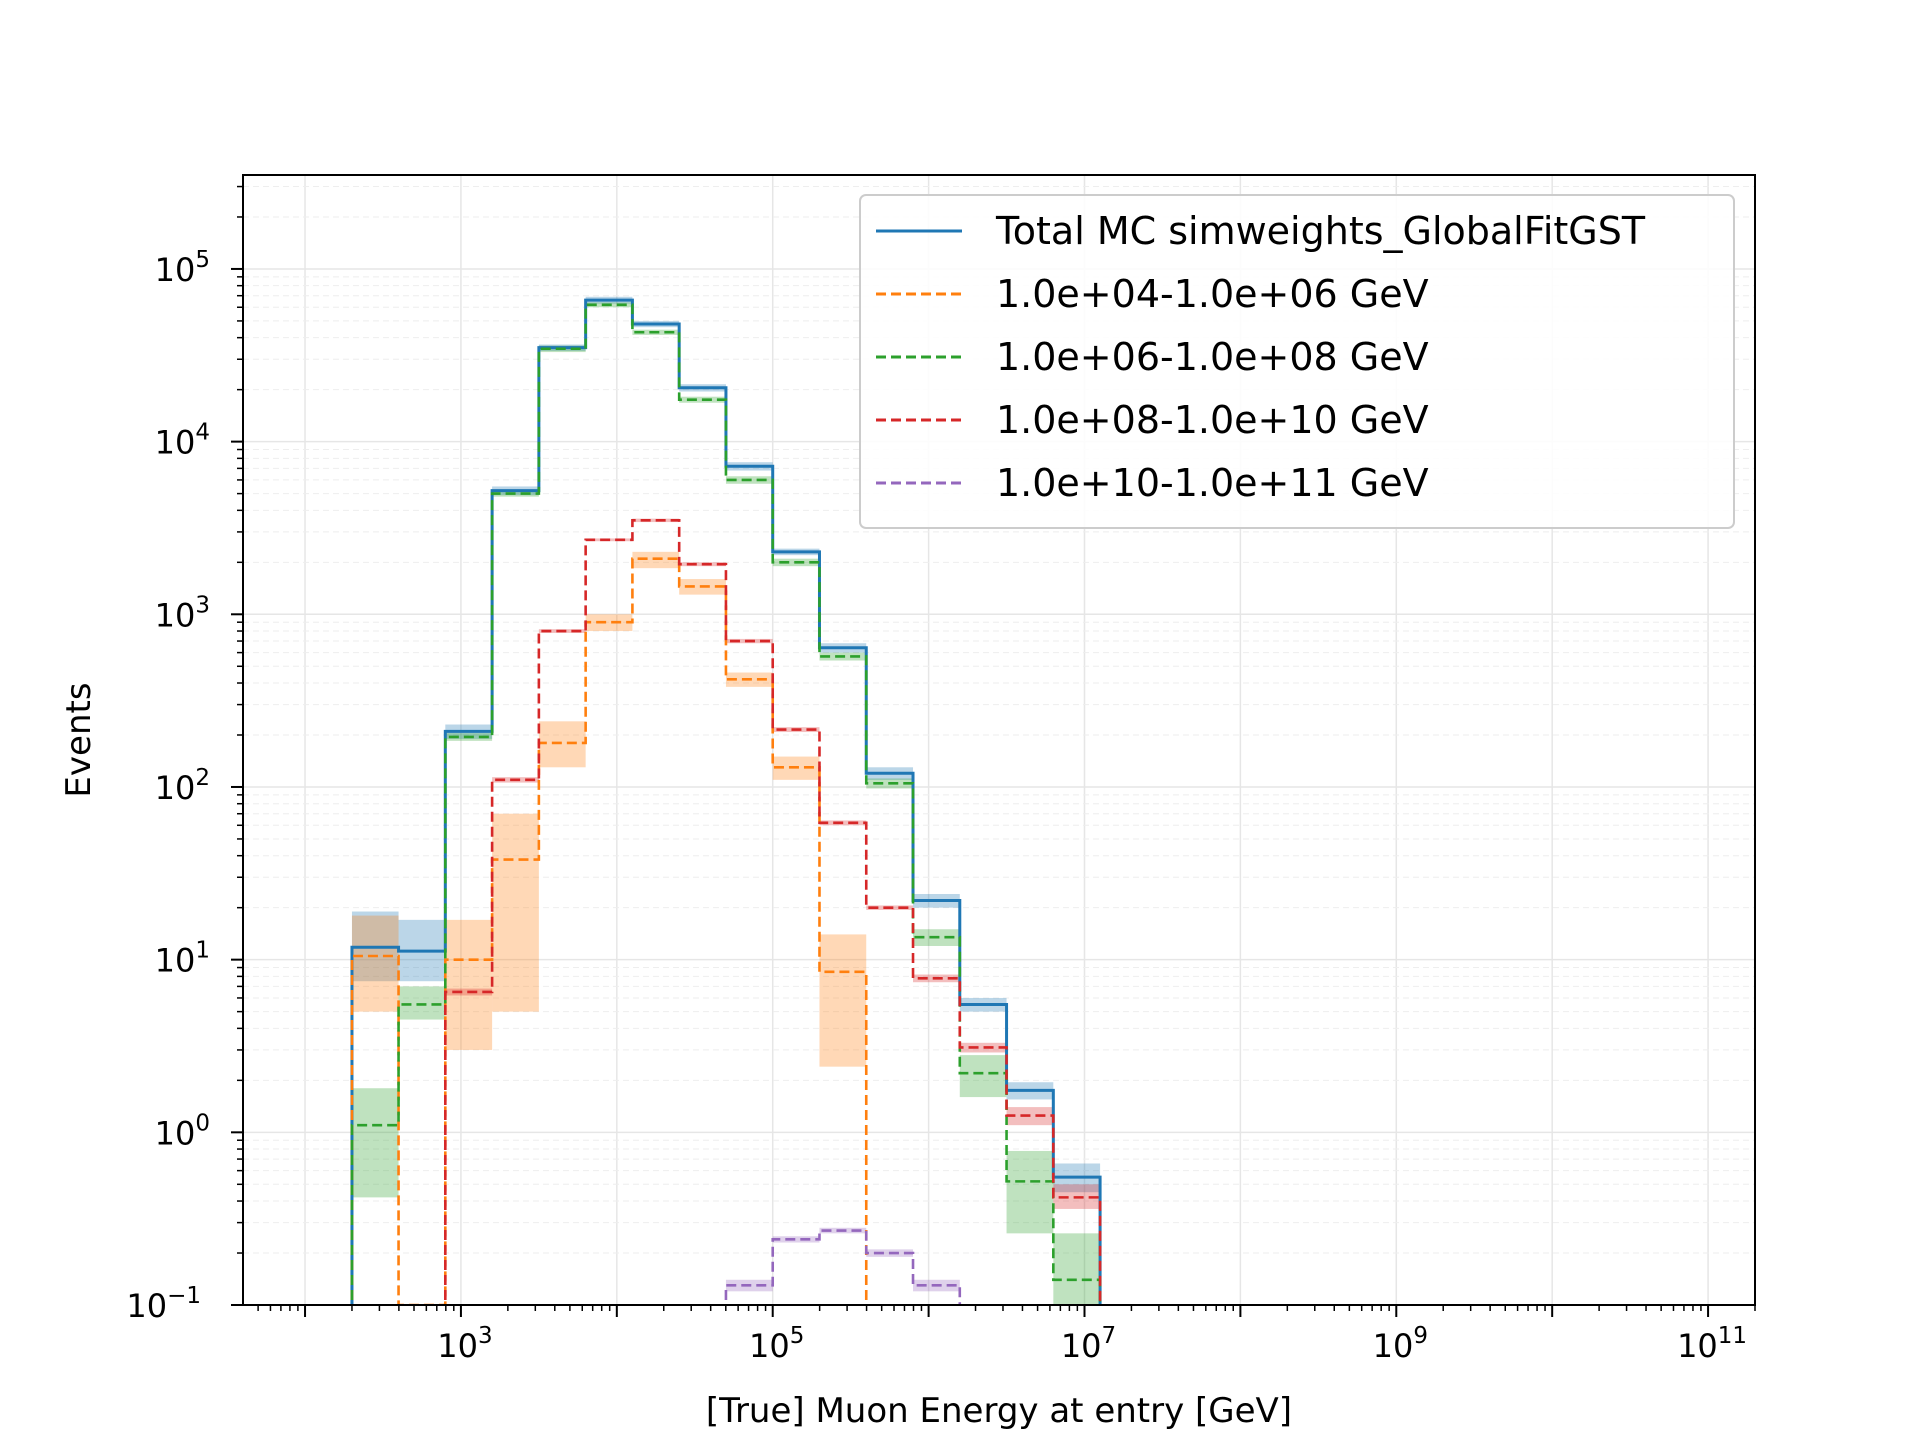 This screenshot has height=1440, width=1920. What do you see at coordinates (182, 613) in the screenshot?
I see `y-tick-label: 10³` at bounding box center [182, 613].